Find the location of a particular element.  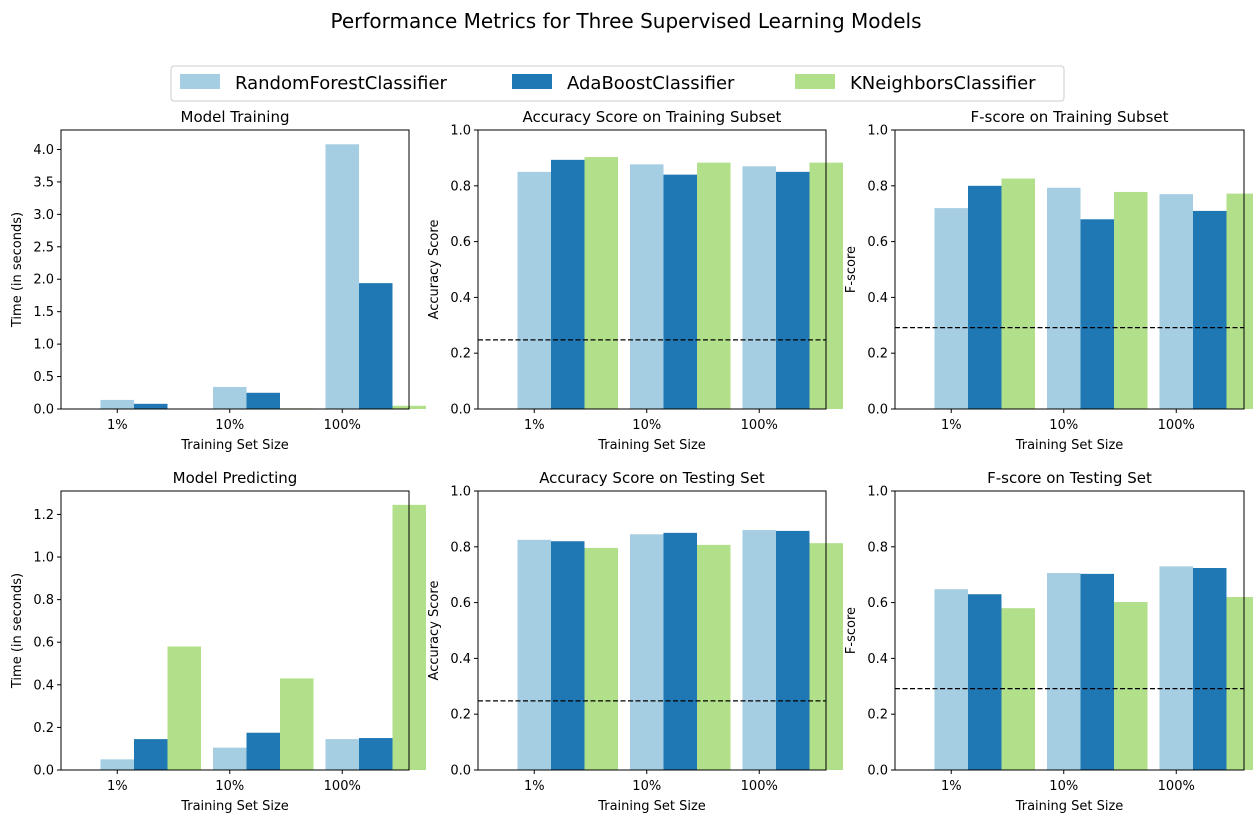

legend-swatch-kneighbors is located at coordinates (815, 81).